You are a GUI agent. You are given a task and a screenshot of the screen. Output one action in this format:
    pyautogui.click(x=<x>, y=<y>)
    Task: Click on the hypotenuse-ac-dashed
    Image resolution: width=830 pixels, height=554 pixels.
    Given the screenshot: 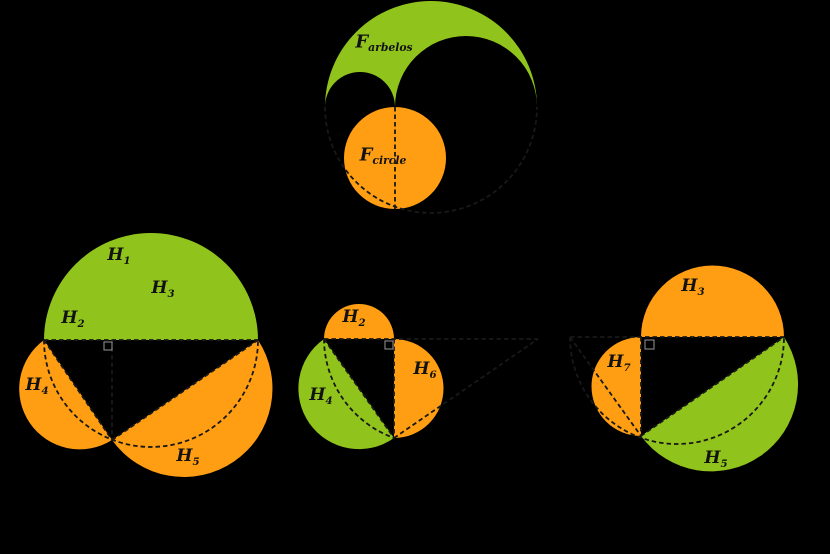 What is the action you would take?
    pyautogui.click(x=359, y=388)
    